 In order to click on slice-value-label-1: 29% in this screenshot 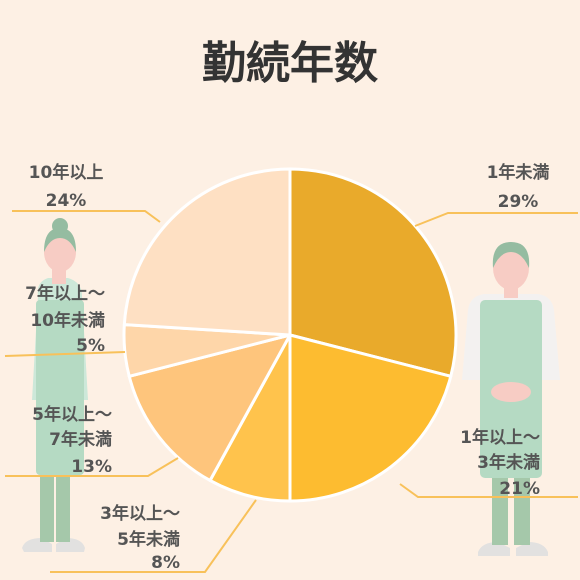, I will do `click(518, 202)`.